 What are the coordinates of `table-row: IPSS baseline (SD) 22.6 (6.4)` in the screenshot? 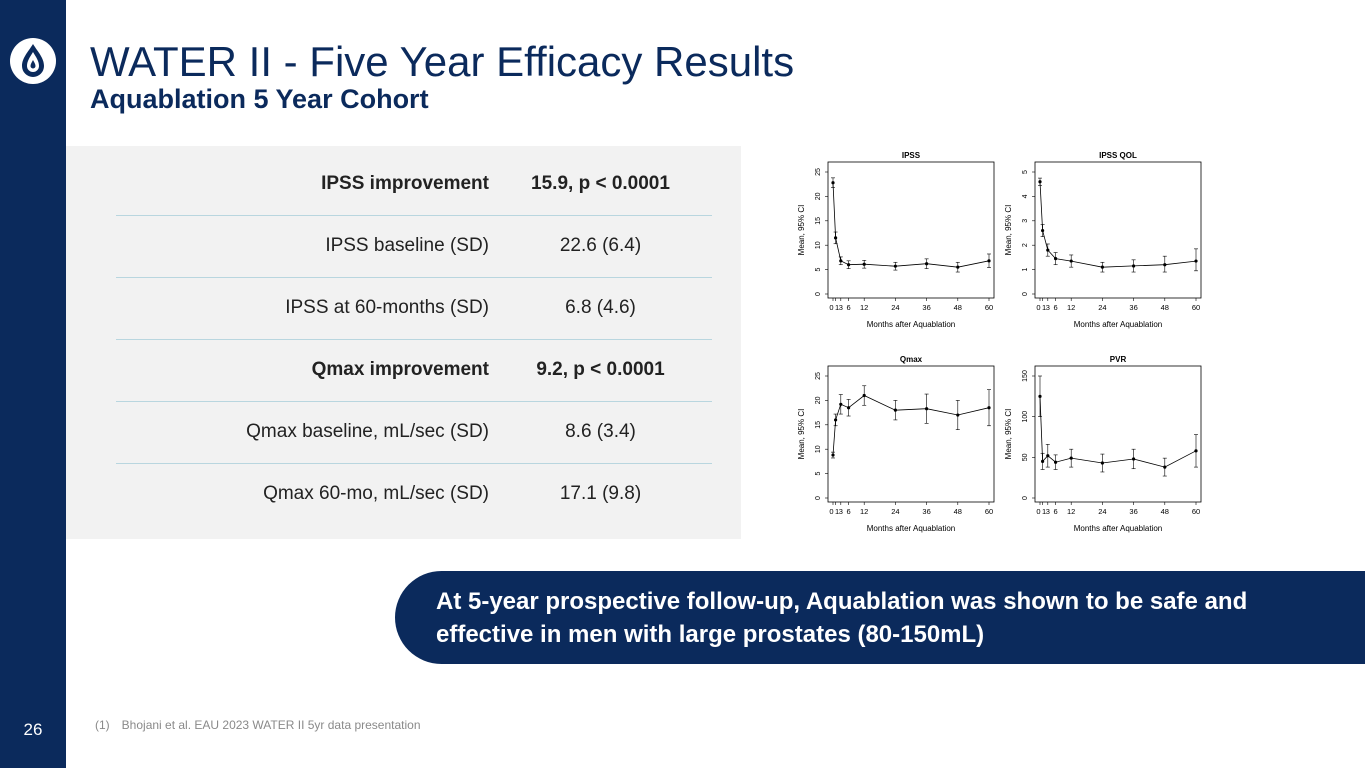 It's located at (414, 246).